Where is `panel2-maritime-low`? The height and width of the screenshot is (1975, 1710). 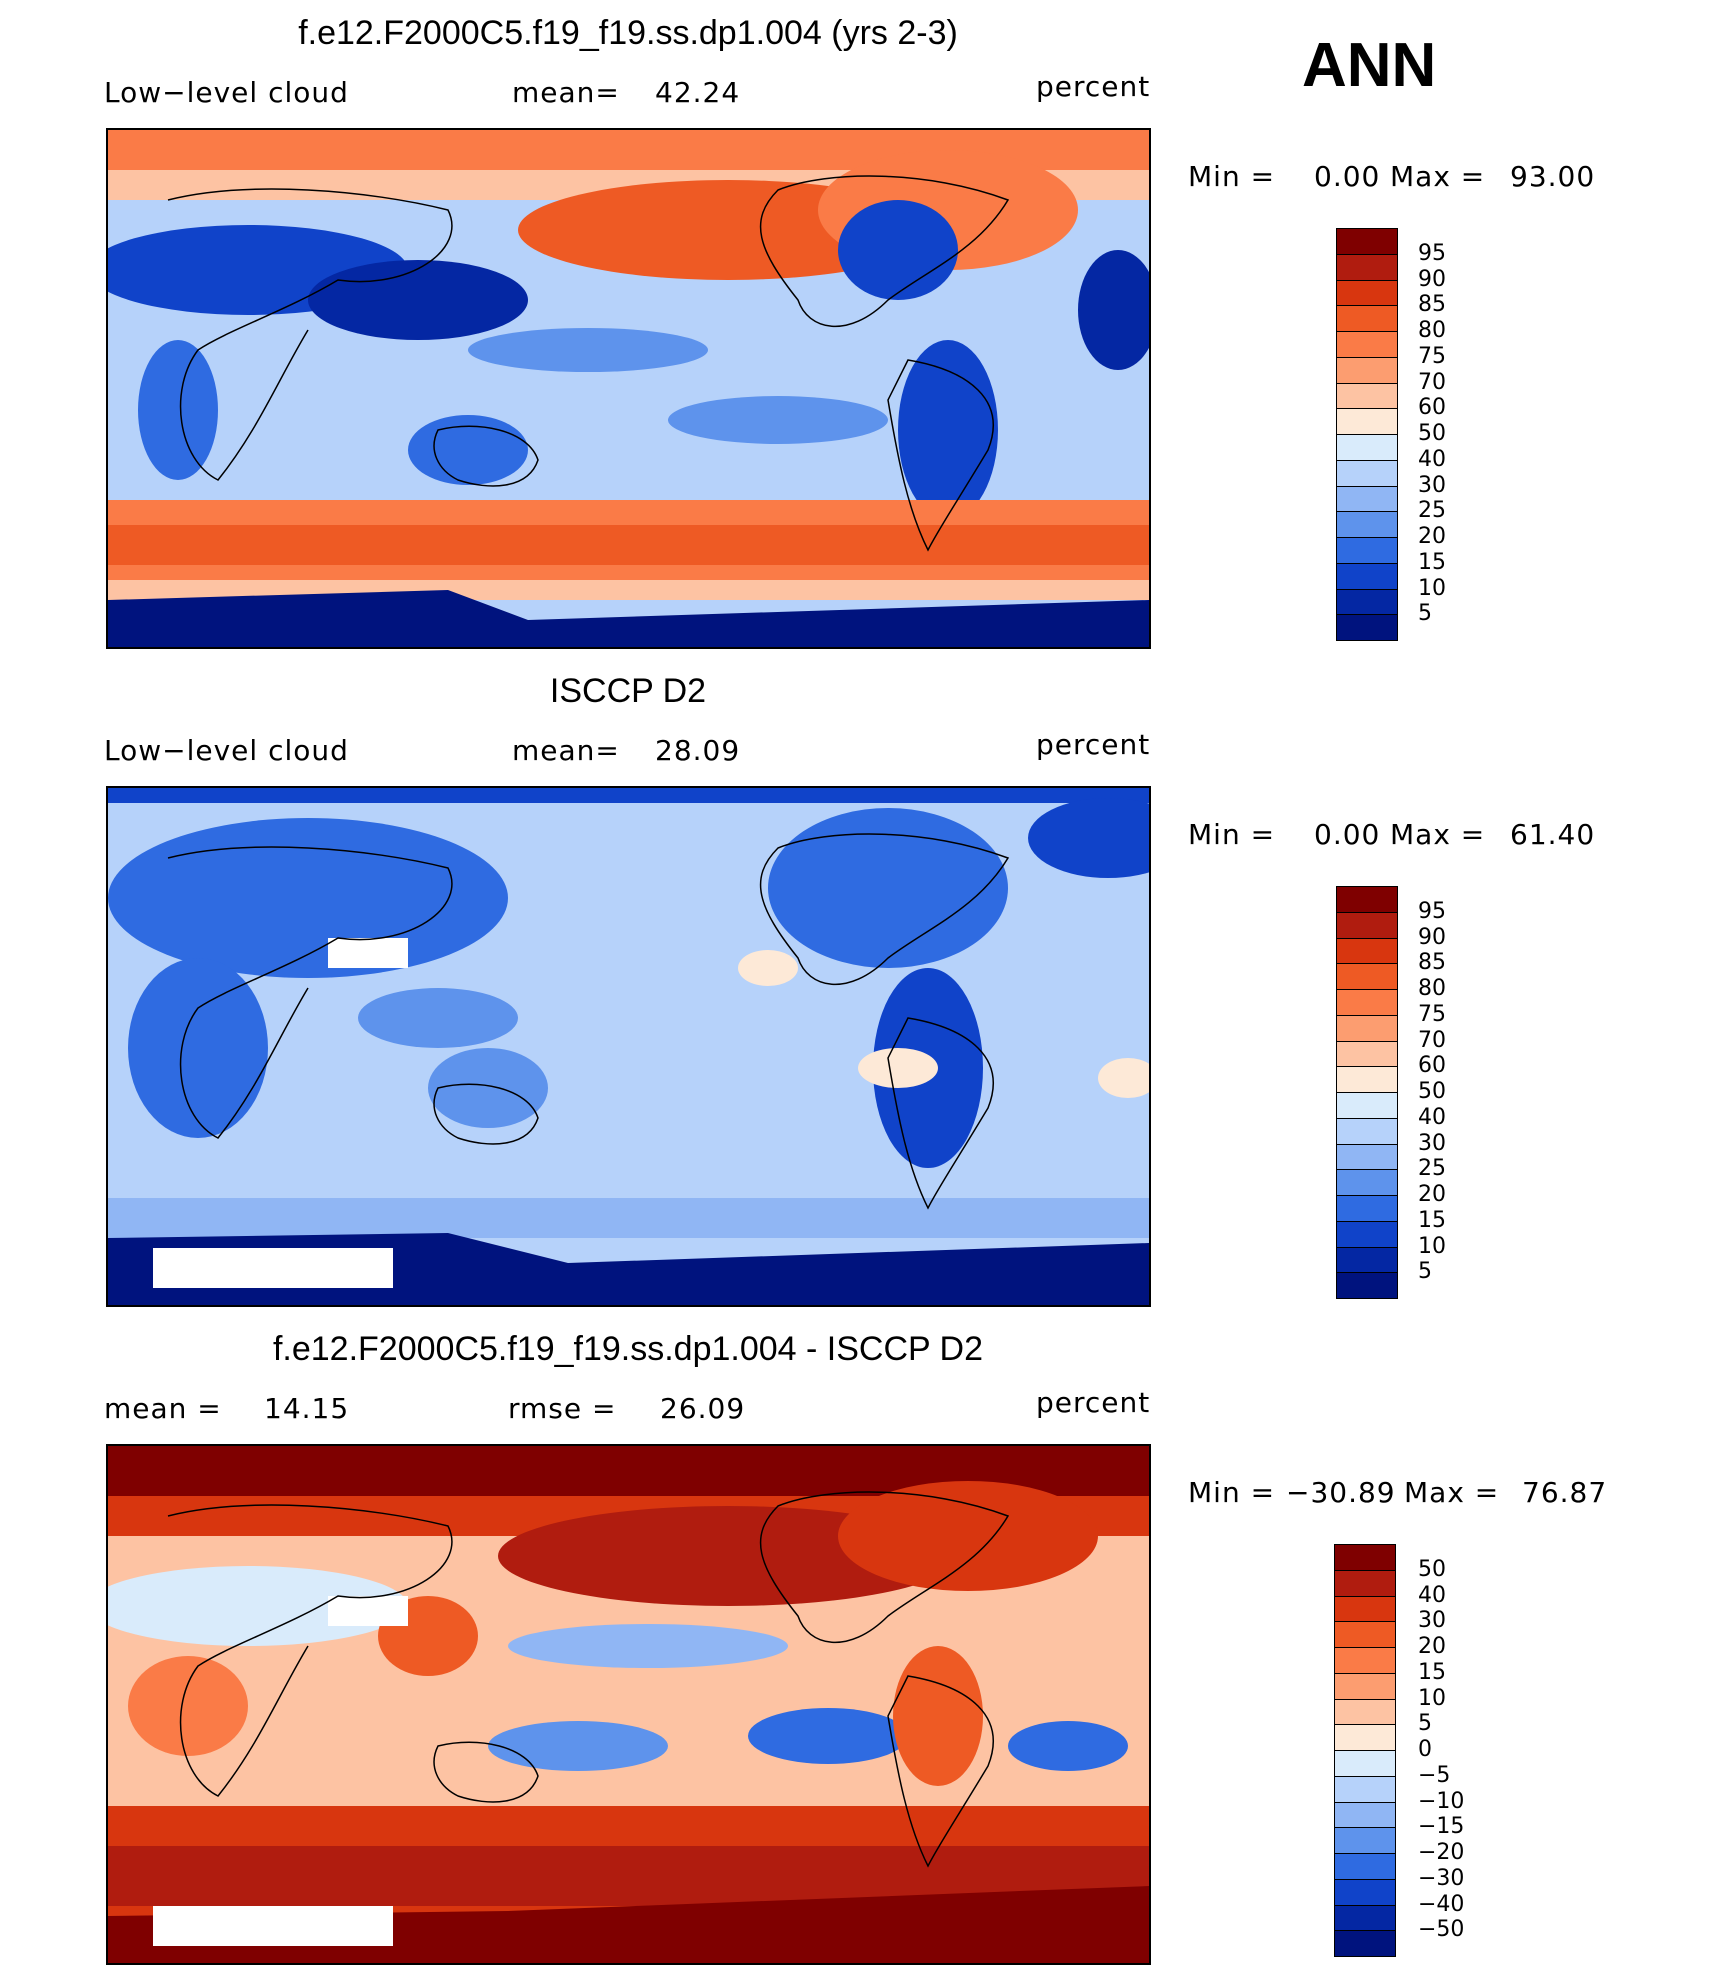 panel2-maritime-low is located at coordinates (438, 1018).